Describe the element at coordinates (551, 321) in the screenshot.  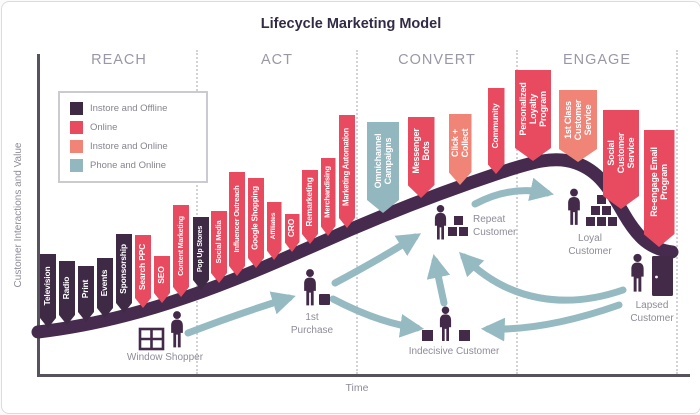
I see `arrow-lapsed-to-indecisive-customer` at that location.